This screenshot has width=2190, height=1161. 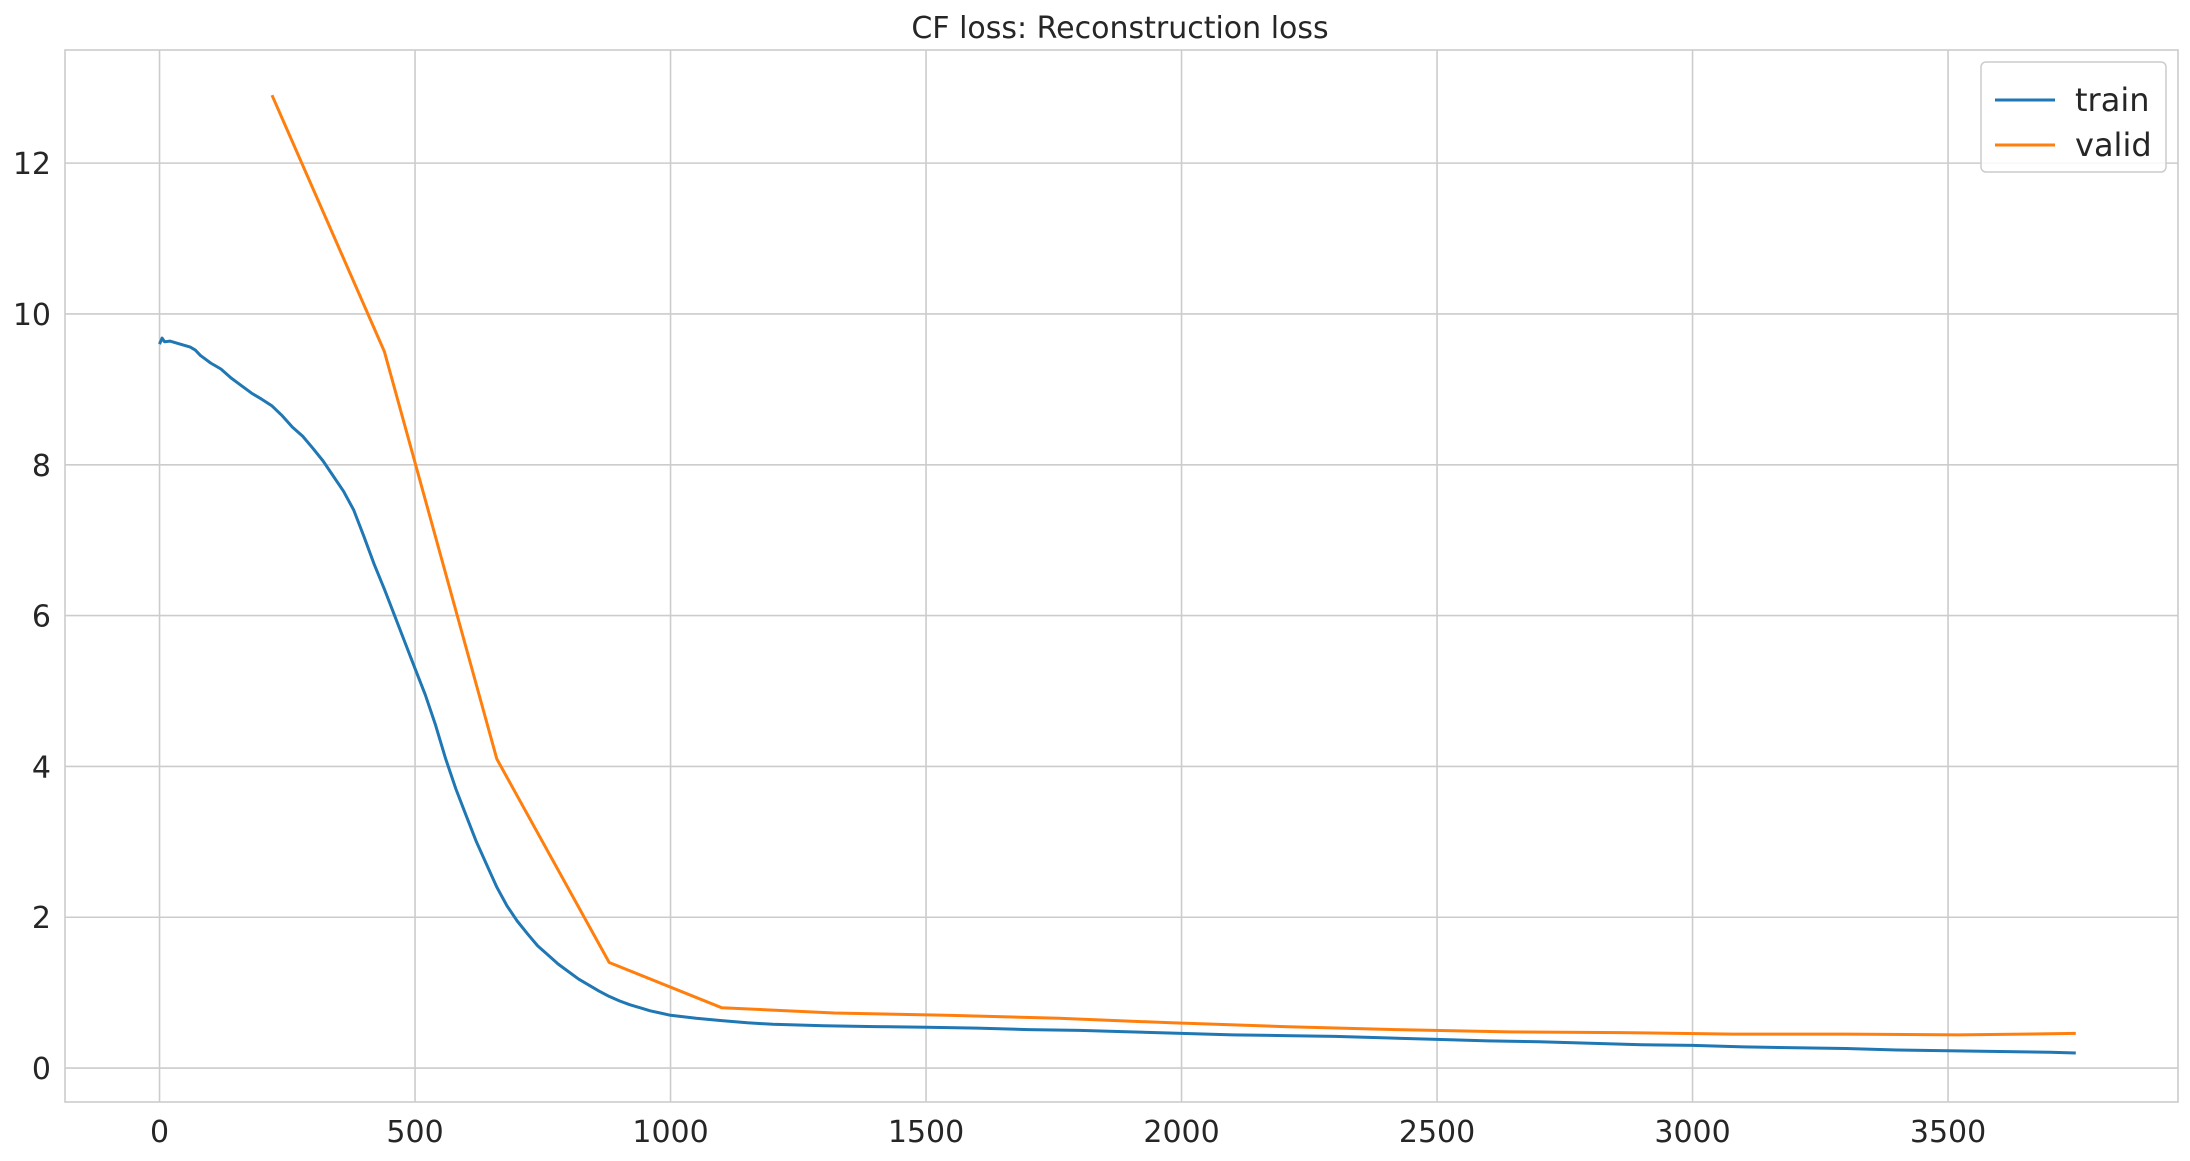 What do you see at coordinates (1948, 1132) in the screenshot?
I see `x-tick-label: 3500` at bounding box center [1948, 1132].